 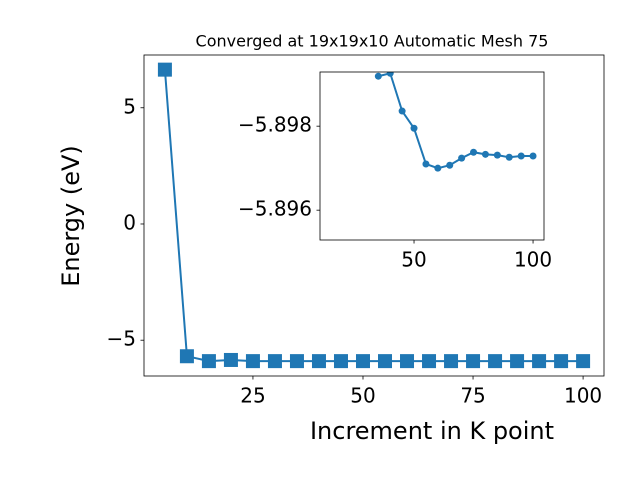 I want to click on axes-frame, so click(x=432, y=156).